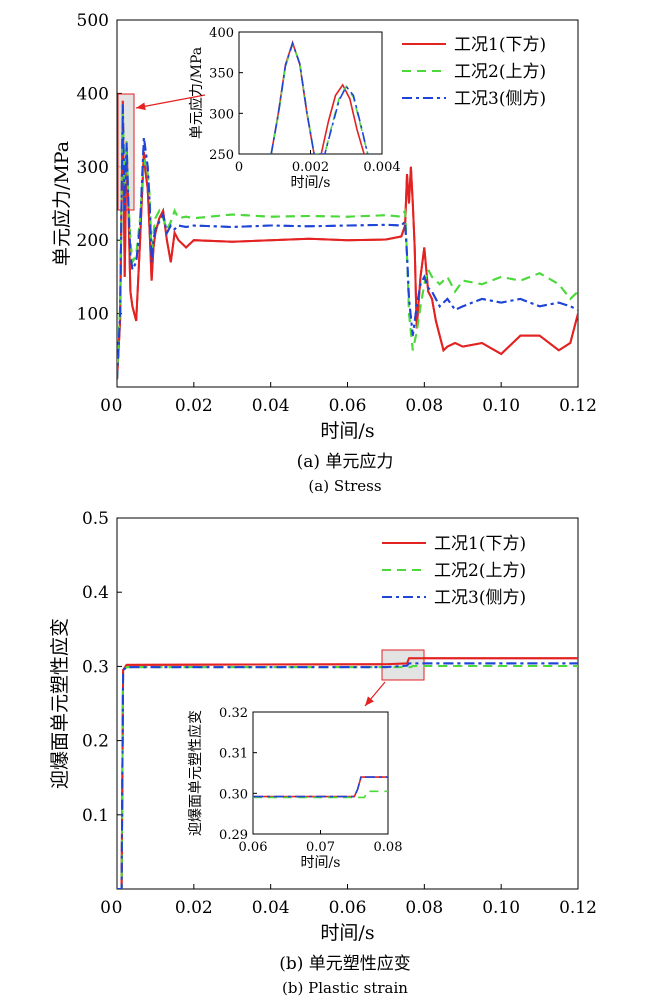  I want to click on panel-a-inset-x-tick-label: 0.004, so click(381, 167).